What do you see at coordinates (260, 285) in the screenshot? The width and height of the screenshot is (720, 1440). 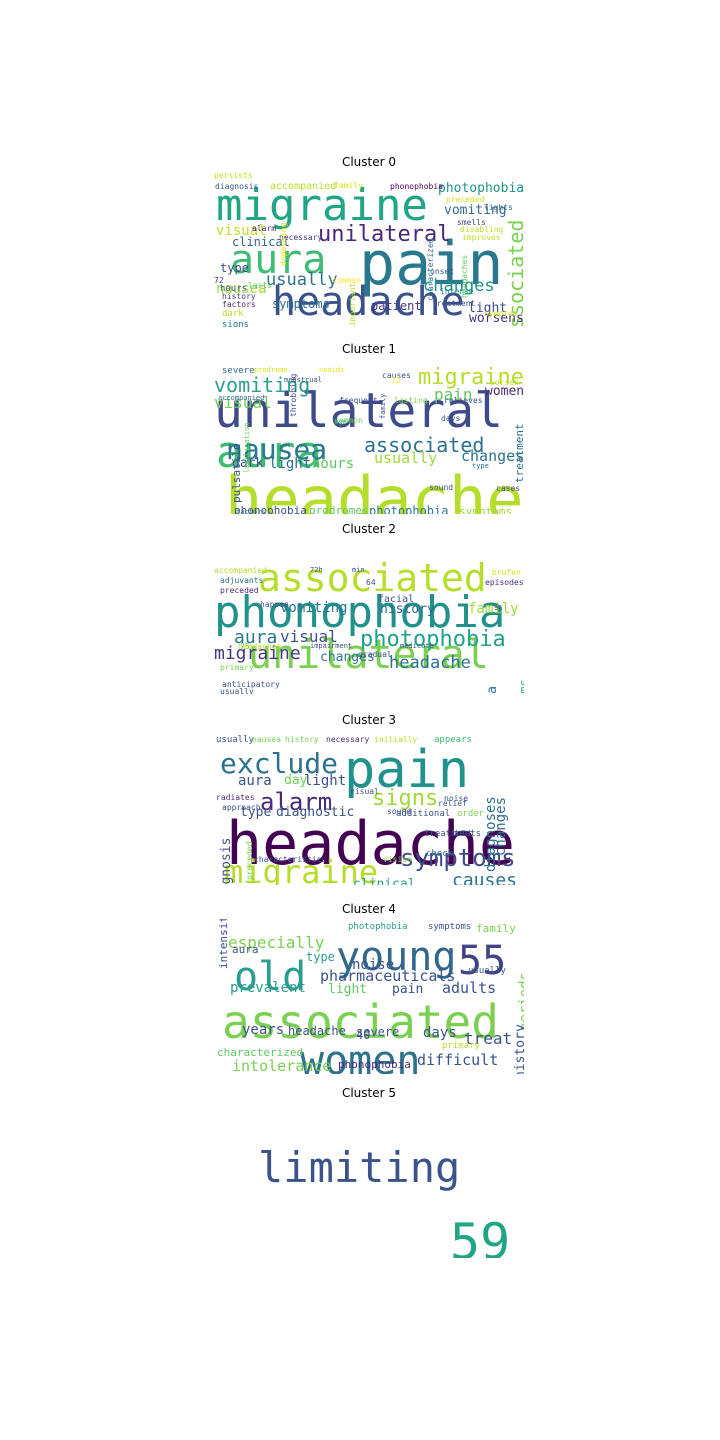 I see `cloud-word: lasts` at bounding box center [260, 285].